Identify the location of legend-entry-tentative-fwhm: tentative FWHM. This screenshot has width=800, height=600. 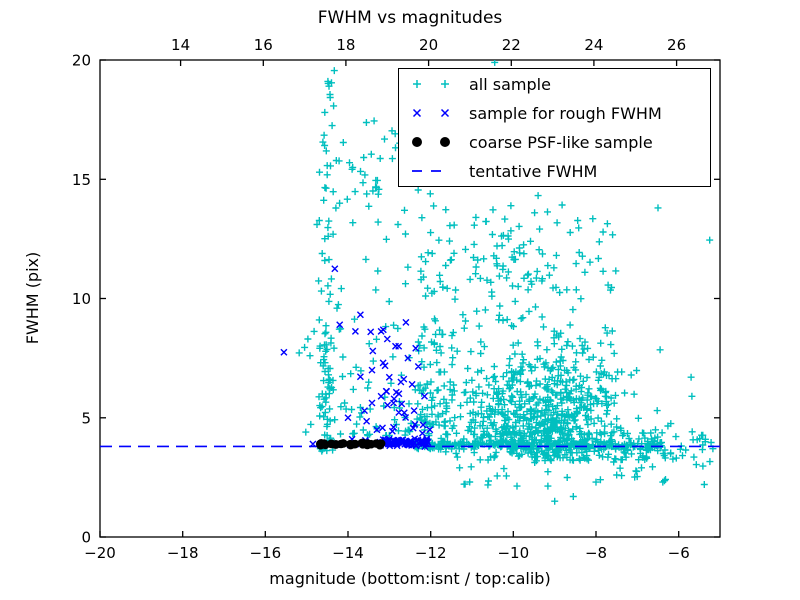
(554, 171).